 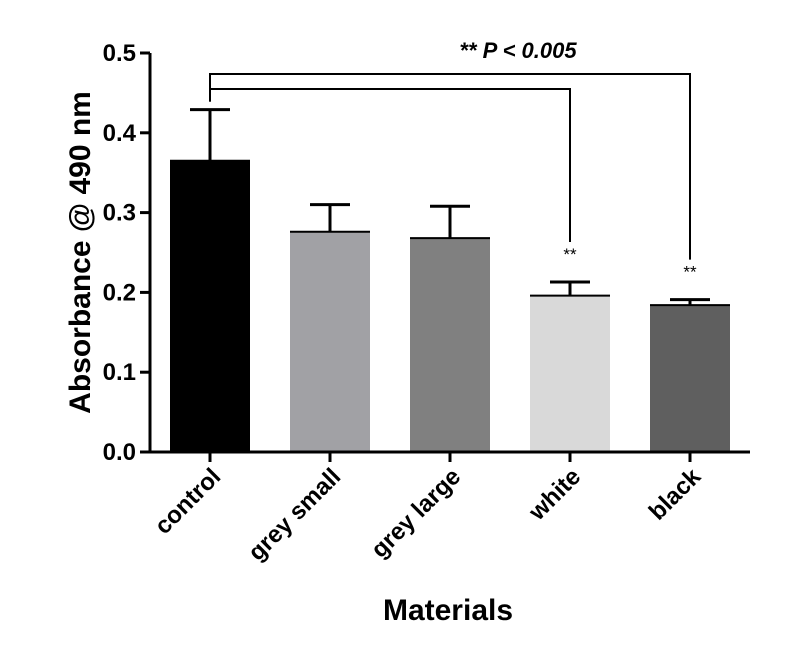 I want to click on y-tick-label: 0.3, so click(x=119, y=213).